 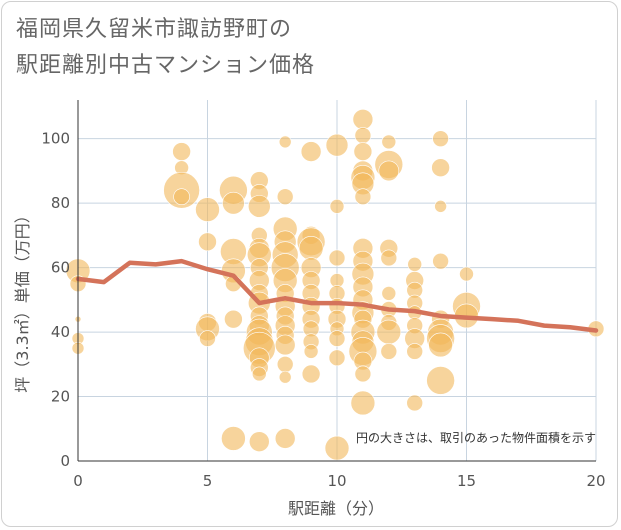 What do you see at coordinates (336, 508) in the screenshot?
I see `x-axis-label: 駅距離（分）` at bounding box center [336, 508].